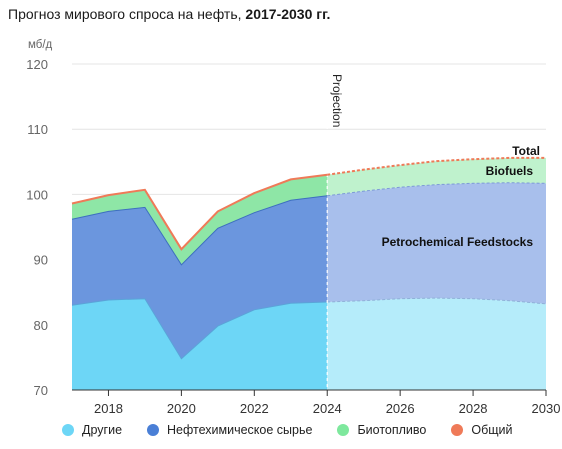  Describe the element at coordinates (254, 408) in the screenshot. I see `x-tick-label-2022: 2022` at that location.